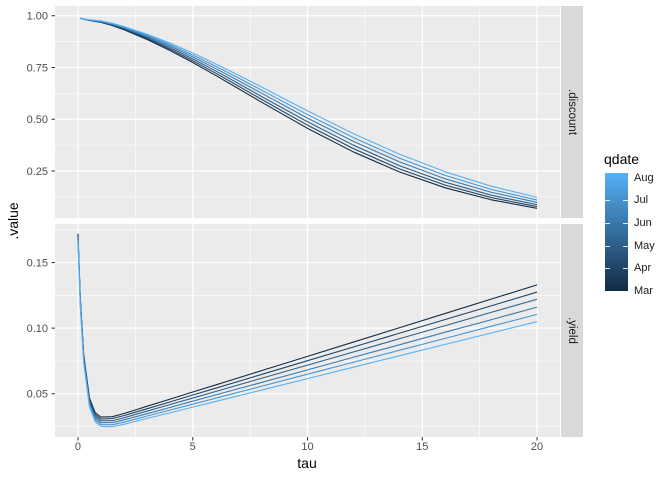 Image resolution: width=672 pixels, height=480 pixels. What do you see at coordinates (422, 447) in the screenshot?
I see `x-tick-label: 15` at bounding box center [422, 447].